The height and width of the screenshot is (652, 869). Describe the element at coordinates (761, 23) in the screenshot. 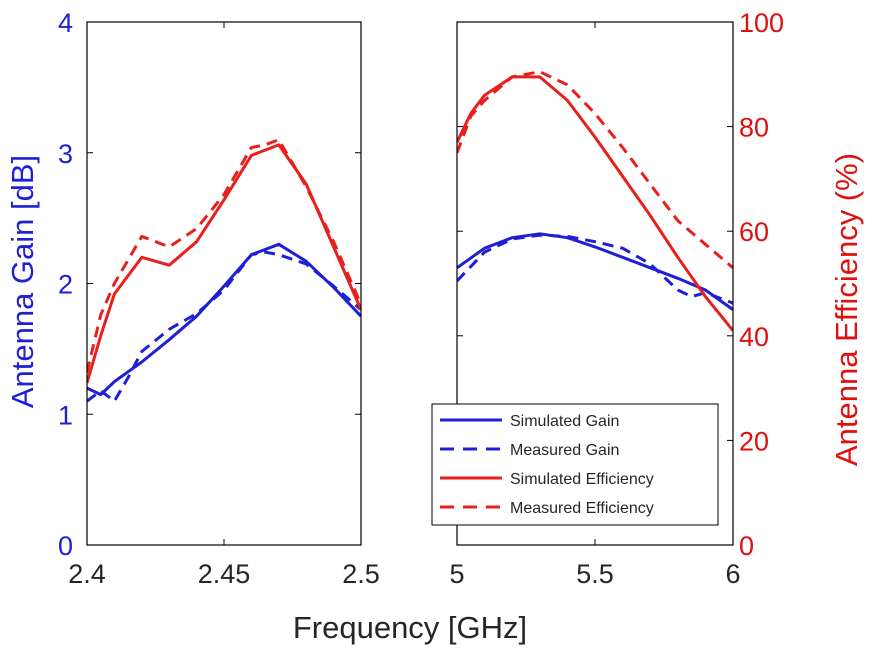

I see `right-ytick-label: 100` at that location.